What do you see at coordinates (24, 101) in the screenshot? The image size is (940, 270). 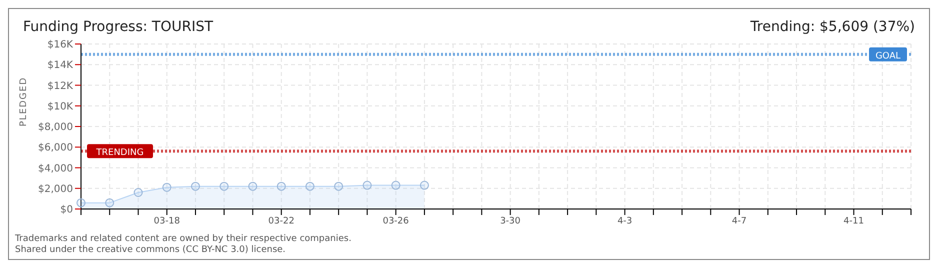 I see `y-axis-title: PLEDGED` at bounding box center [24, 101].